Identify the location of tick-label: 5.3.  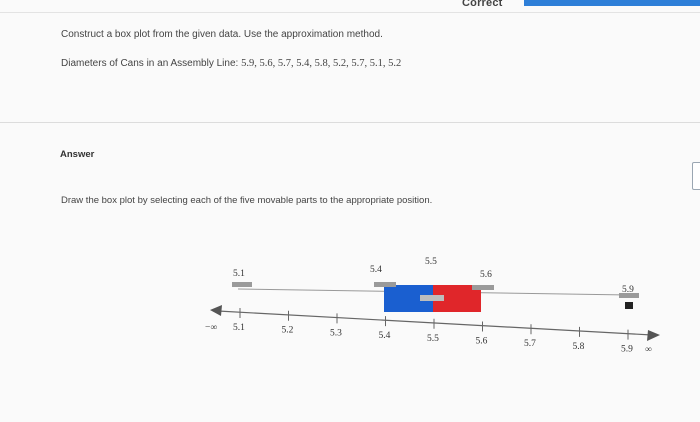
(336, 333).